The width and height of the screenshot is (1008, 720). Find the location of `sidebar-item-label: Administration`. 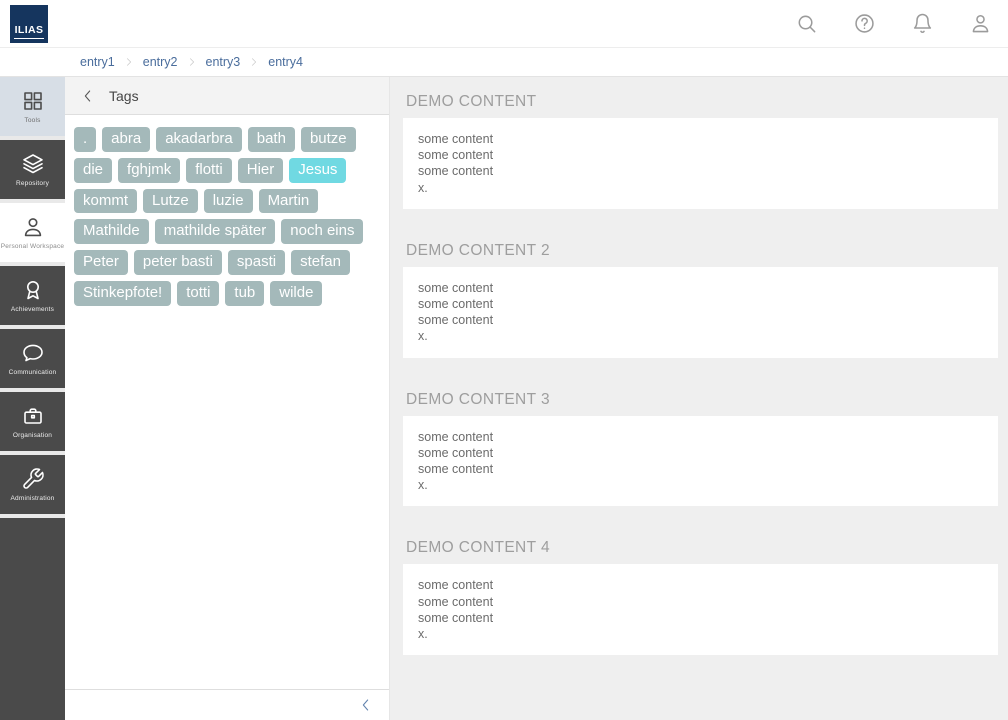

sidebar-item-label: Administration is located at coordinates (32, 498).